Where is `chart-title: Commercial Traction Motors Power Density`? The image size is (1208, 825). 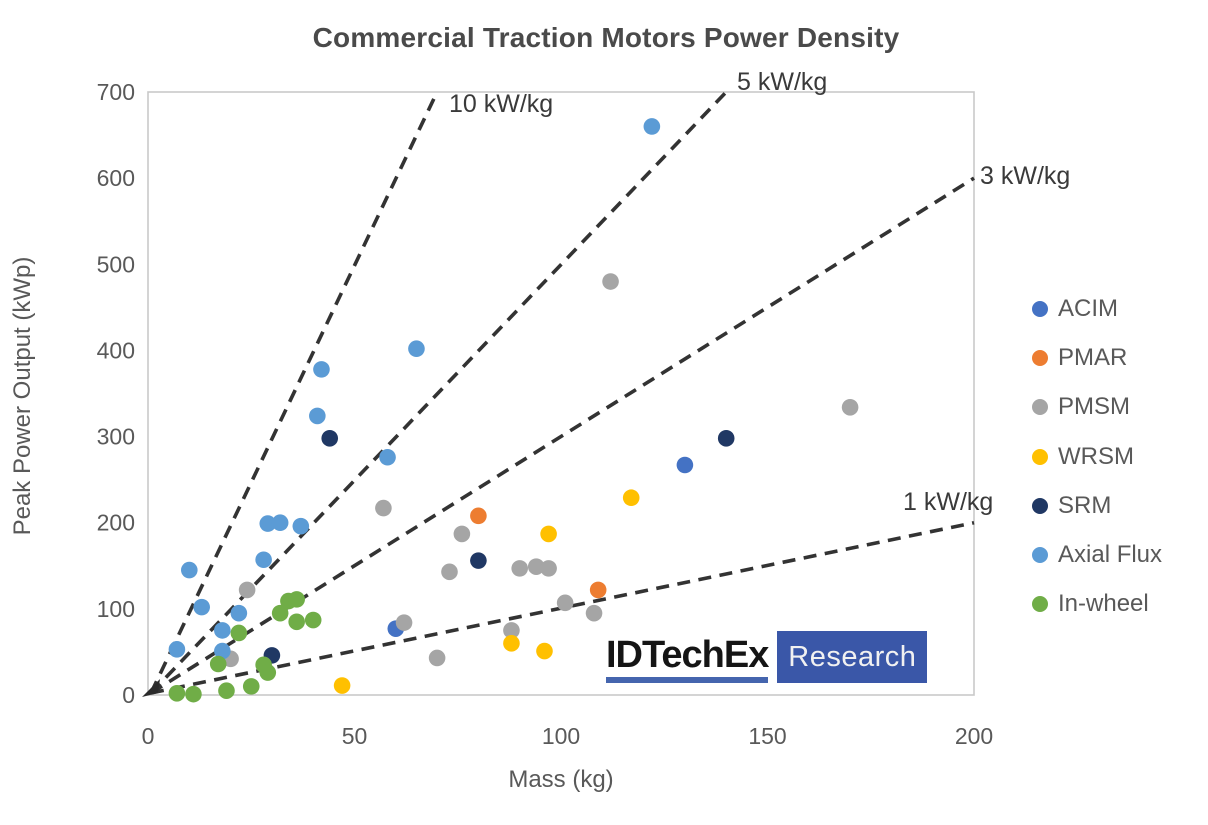
chart-title: Commercial Traction Motors Power Density is located at coordinates (604, 38).